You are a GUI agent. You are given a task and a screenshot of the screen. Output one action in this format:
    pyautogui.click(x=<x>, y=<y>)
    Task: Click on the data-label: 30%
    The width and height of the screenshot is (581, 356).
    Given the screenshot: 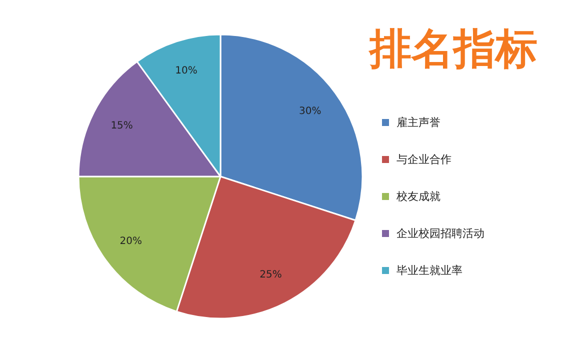 What is the action you would take?
    pyautogui.click(x=310, y=111)
    